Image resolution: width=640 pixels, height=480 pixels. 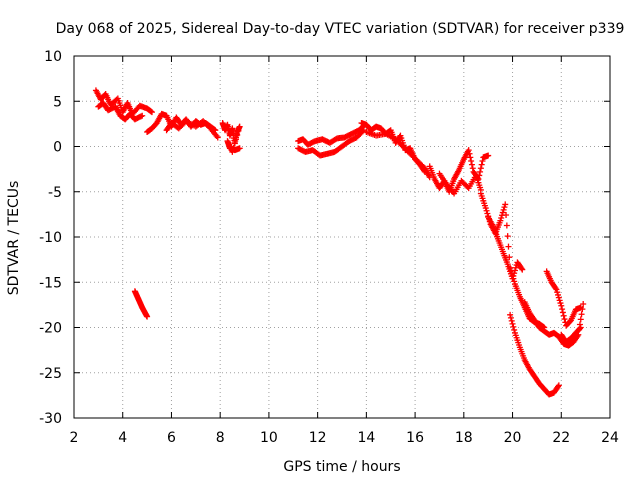 I want to click on x-tick-label: 8, so click(x=220, y=438).